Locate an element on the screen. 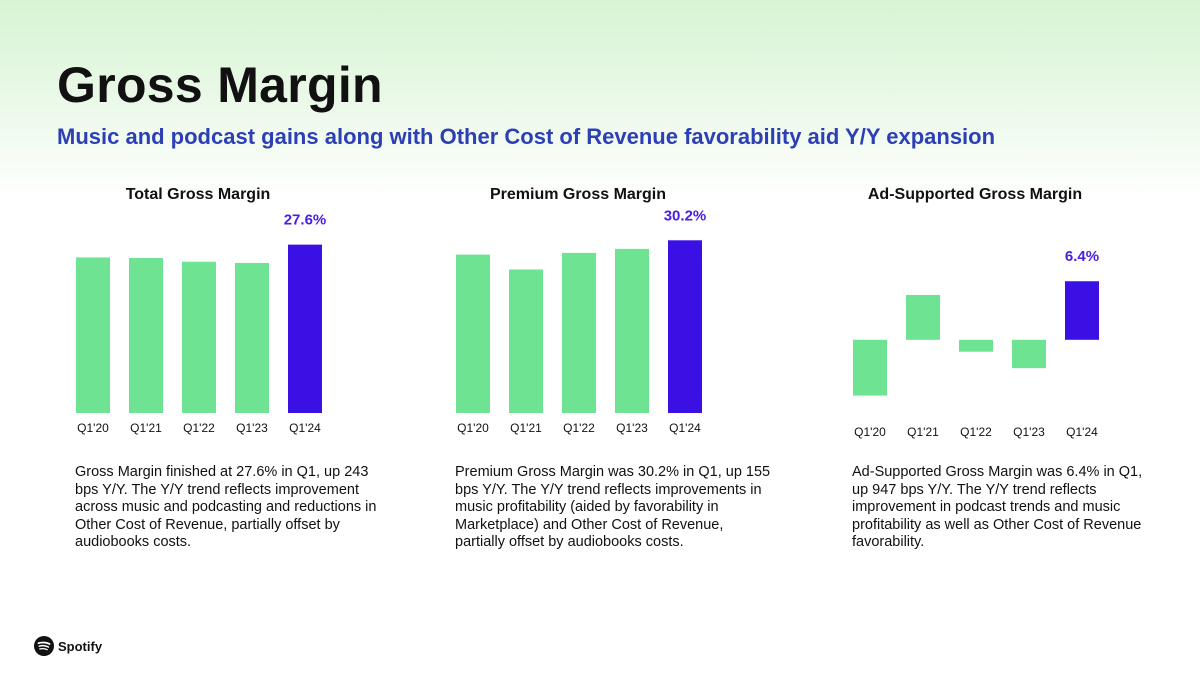 The width and height of the screenshot is (1200, 677). ad-supported-gross-margin-chart: Q1'20 Q1'21 Q1'22 Q1'23 6.4% Q1'24 is located at coordinates (976, 343).